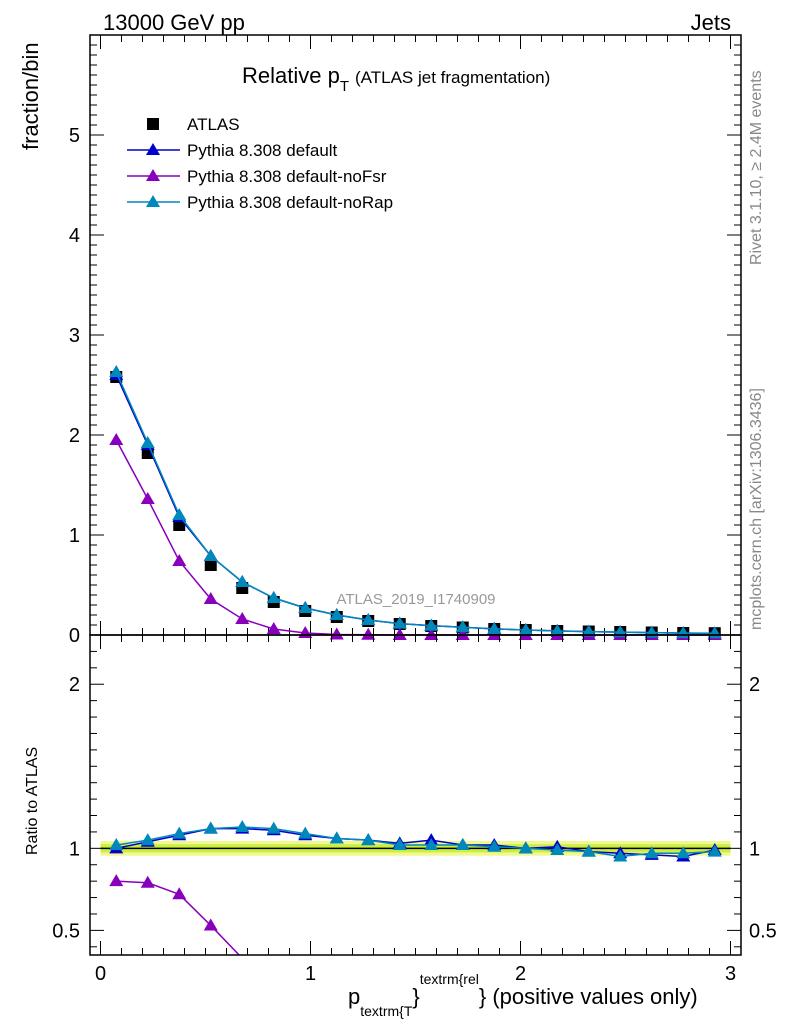 Image resolution: width=786 pixels, height=1024 pixels. What do you see at coordinates (754, 685) in the screenshot?
I see `ratio-ytick-label-right: 2` at bounding box center [754, 685].